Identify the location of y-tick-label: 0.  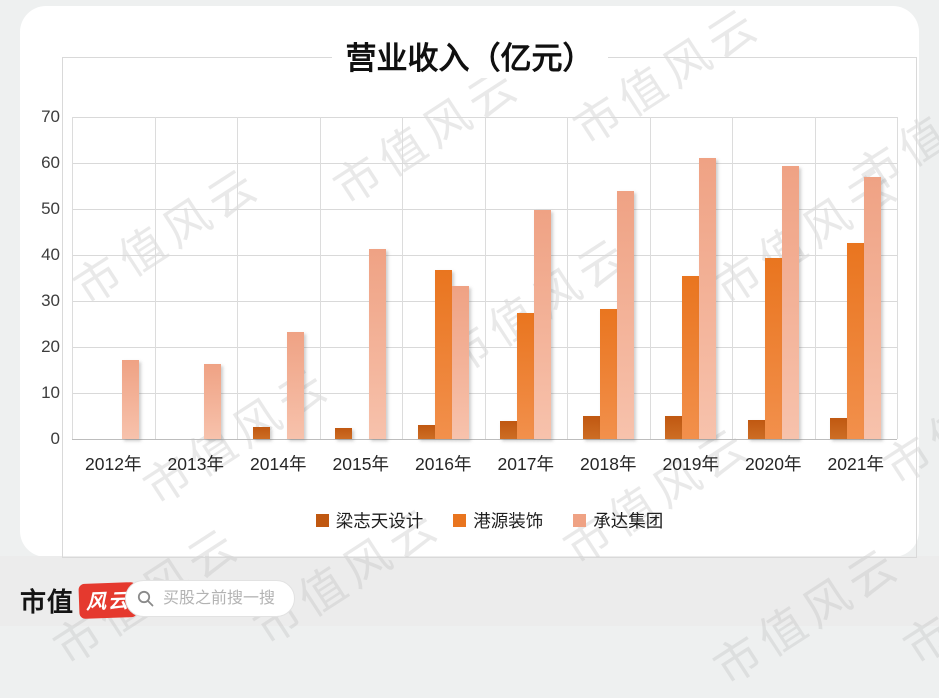
(55, 438).